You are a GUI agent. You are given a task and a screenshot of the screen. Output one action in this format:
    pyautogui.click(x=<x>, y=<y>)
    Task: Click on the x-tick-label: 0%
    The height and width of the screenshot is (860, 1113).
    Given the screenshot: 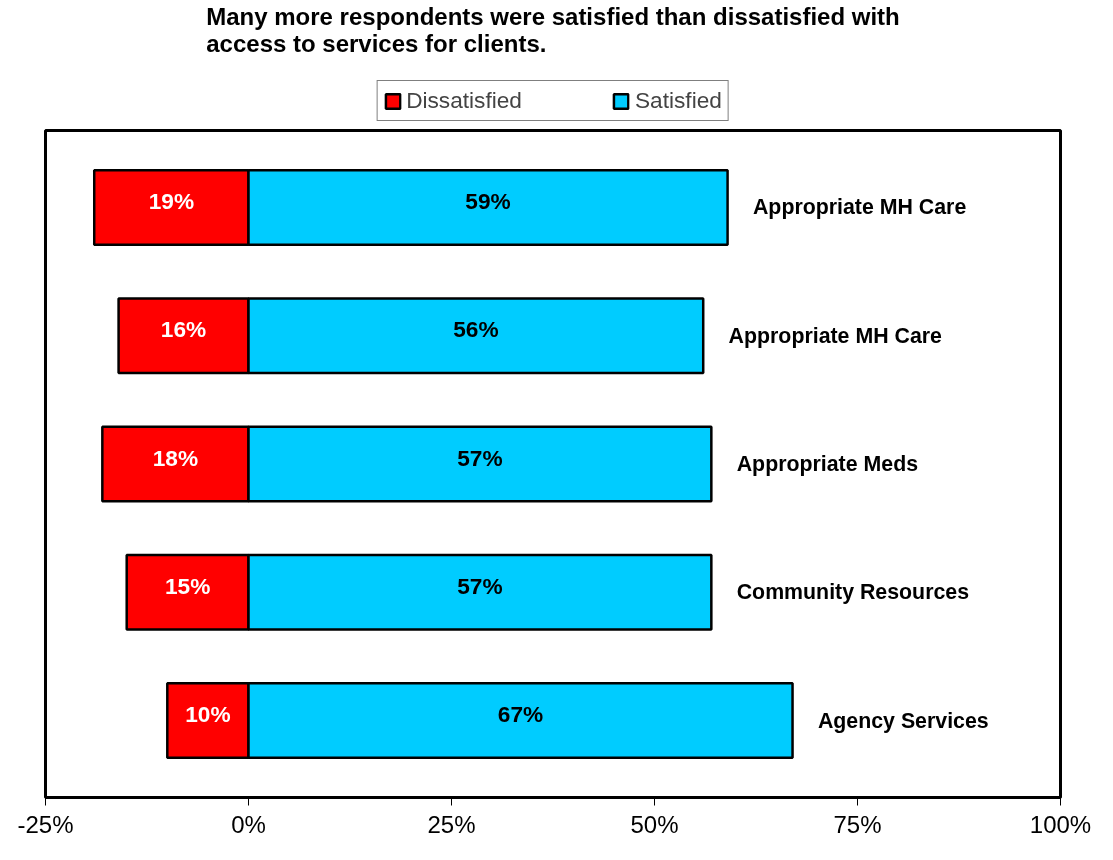 What is the action you would take?
    pyautogui.click(x=248, y=824)
    